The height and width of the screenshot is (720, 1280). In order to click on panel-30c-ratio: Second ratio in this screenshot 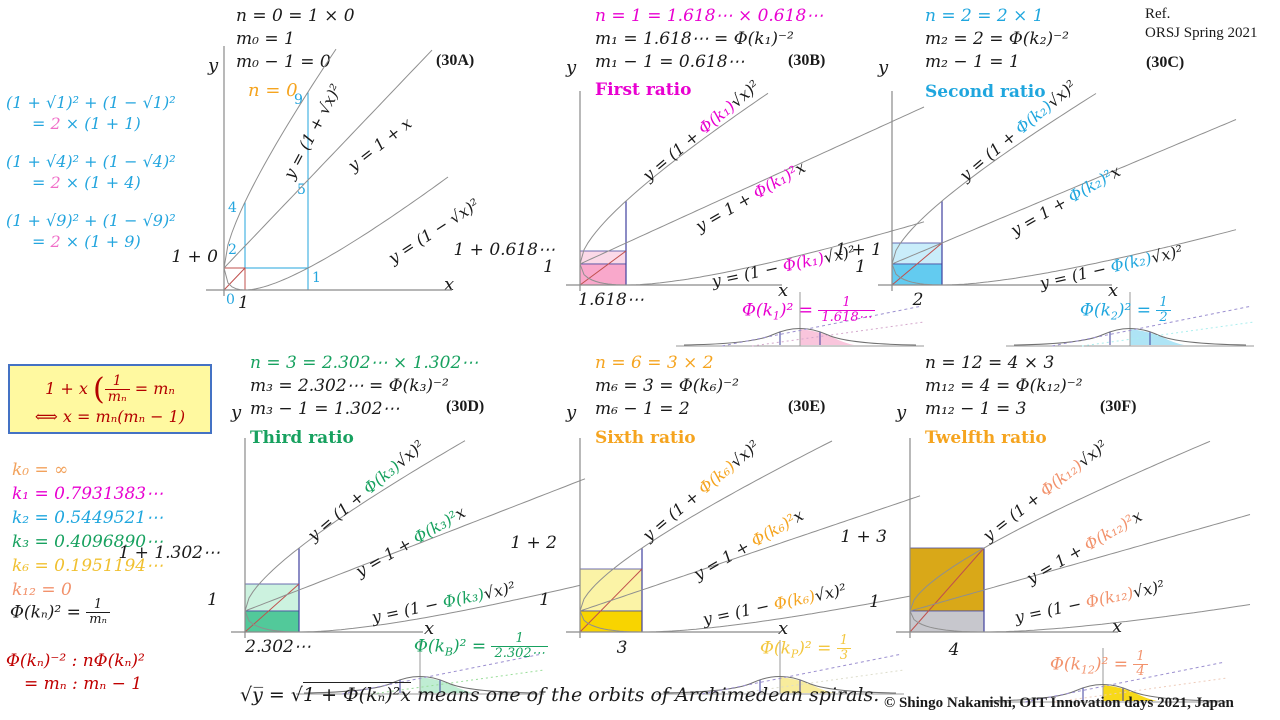, I will do `click(985, 92)`.